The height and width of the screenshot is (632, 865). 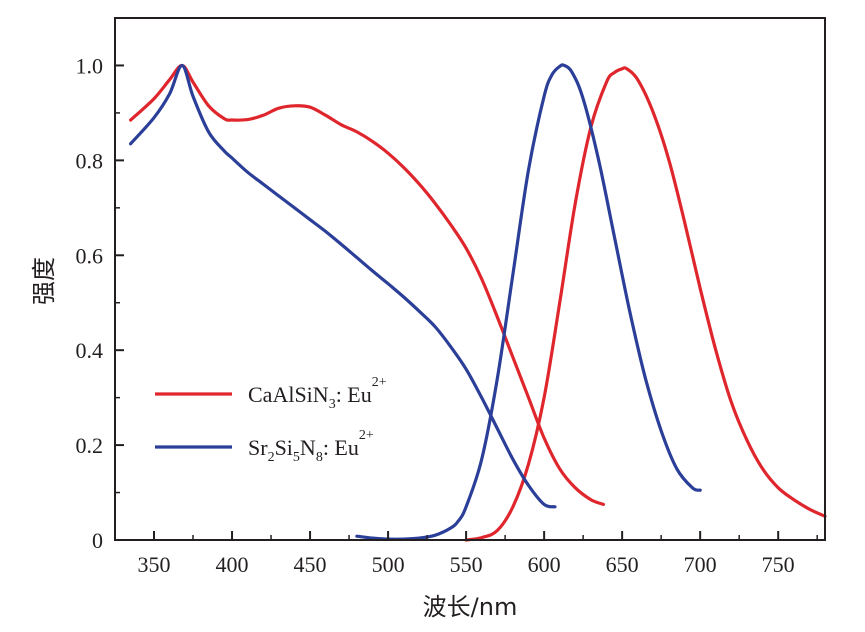 I want to click on x-tick-label: 450, so click(x=310, y=564).